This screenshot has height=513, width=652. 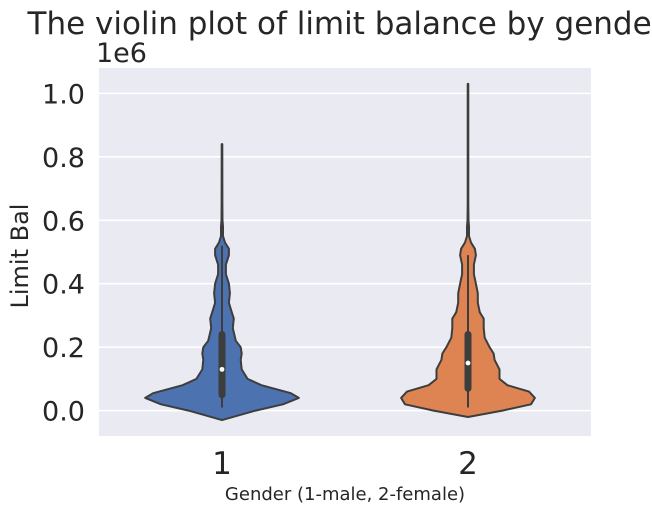 I want to click on y-axis-label: Limit Bal, so click(x=20, y=256).